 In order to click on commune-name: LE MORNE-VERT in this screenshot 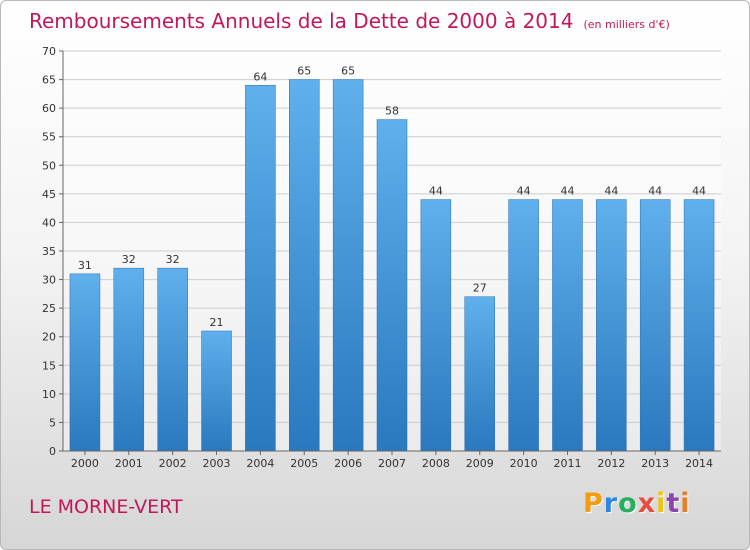, I will do `click(106, 507)`.